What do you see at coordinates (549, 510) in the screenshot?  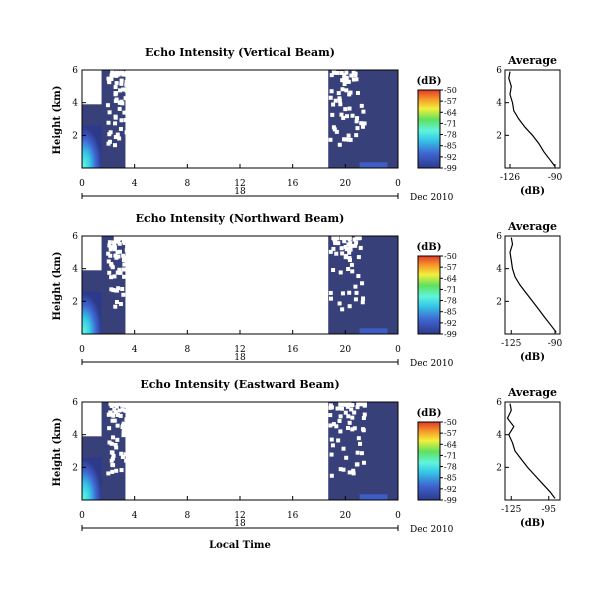 I see `avg-x-tick-label: -95` at bounding box center [549, 510].